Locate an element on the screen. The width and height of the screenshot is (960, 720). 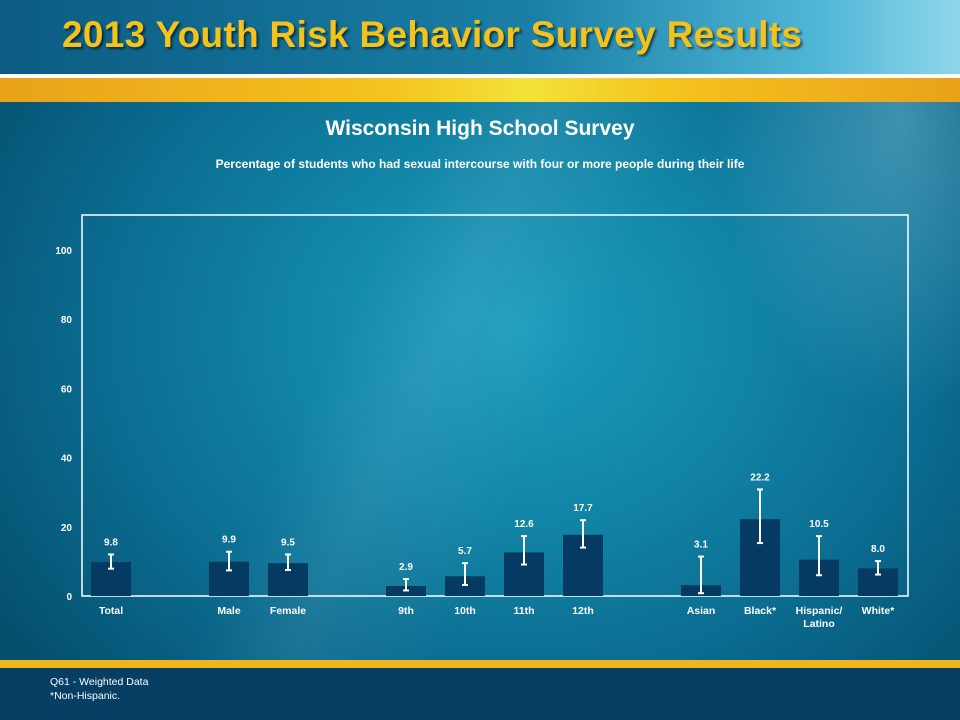
x-tick-label: Total is located at coordinates (111, 611).